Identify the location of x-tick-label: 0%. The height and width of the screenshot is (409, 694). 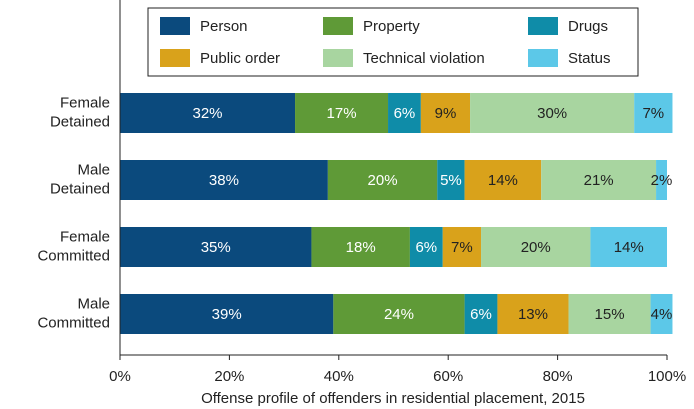
(120, 376).